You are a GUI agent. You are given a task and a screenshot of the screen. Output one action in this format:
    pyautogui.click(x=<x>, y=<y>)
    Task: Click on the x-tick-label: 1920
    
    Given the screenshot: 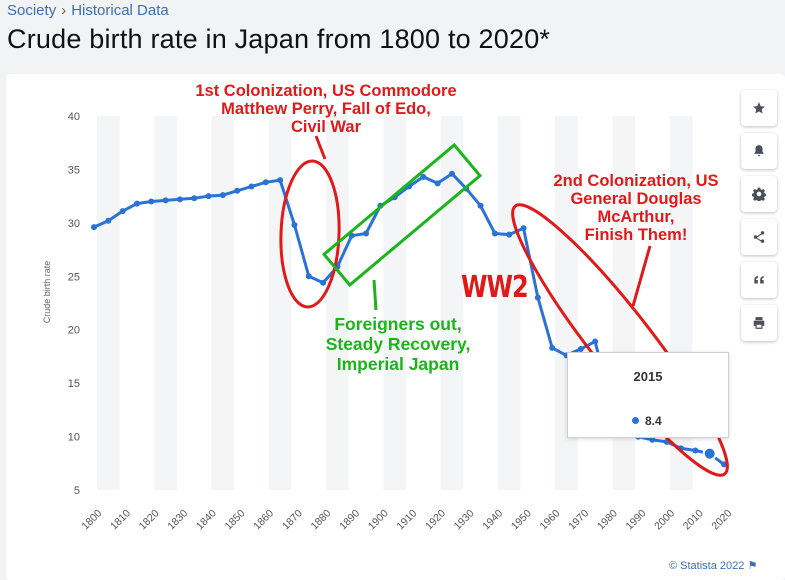 What is the action you would take?
    pyautogui.click(x=435, y=519)
    